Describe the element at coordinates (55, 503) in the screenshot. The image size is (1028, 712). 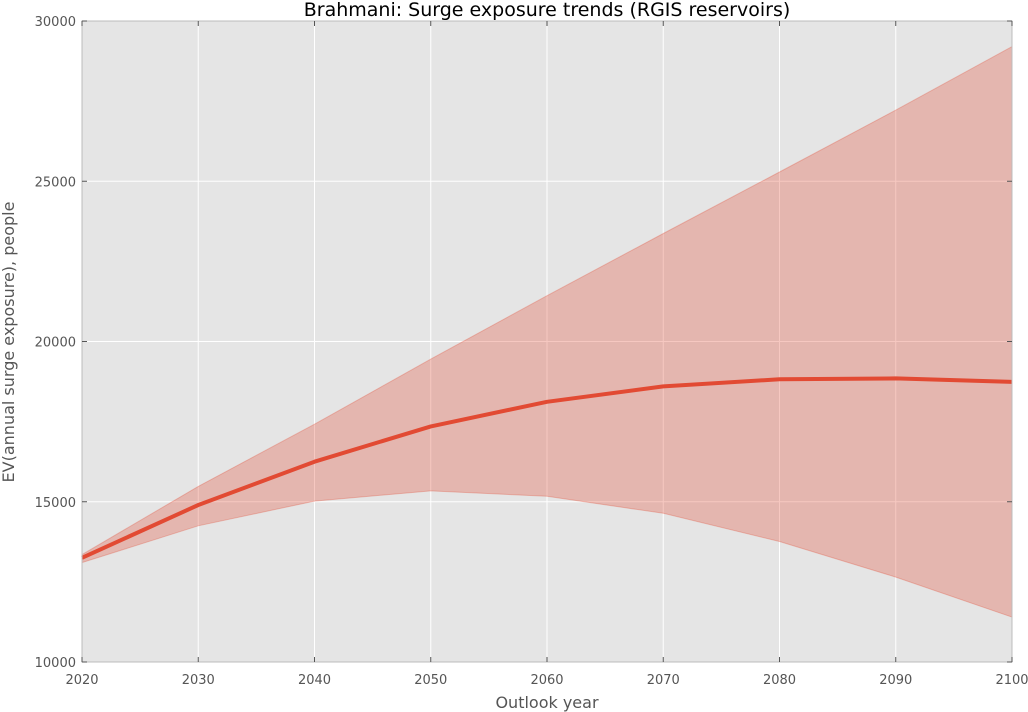
I see `y-tick-label: 15000` at that location.